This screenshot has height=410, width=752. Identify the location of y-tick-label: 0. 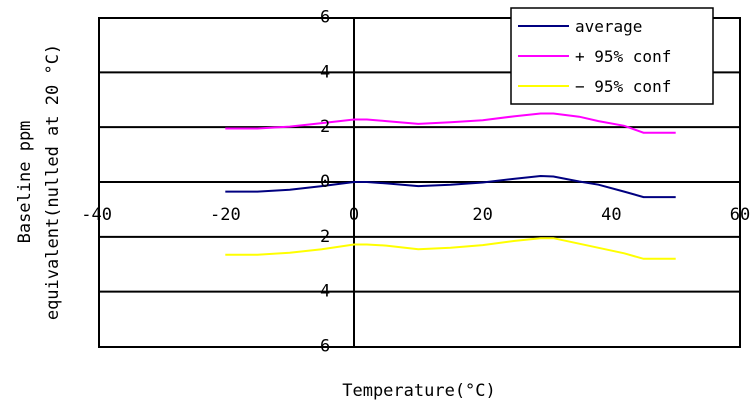
(325, 182).